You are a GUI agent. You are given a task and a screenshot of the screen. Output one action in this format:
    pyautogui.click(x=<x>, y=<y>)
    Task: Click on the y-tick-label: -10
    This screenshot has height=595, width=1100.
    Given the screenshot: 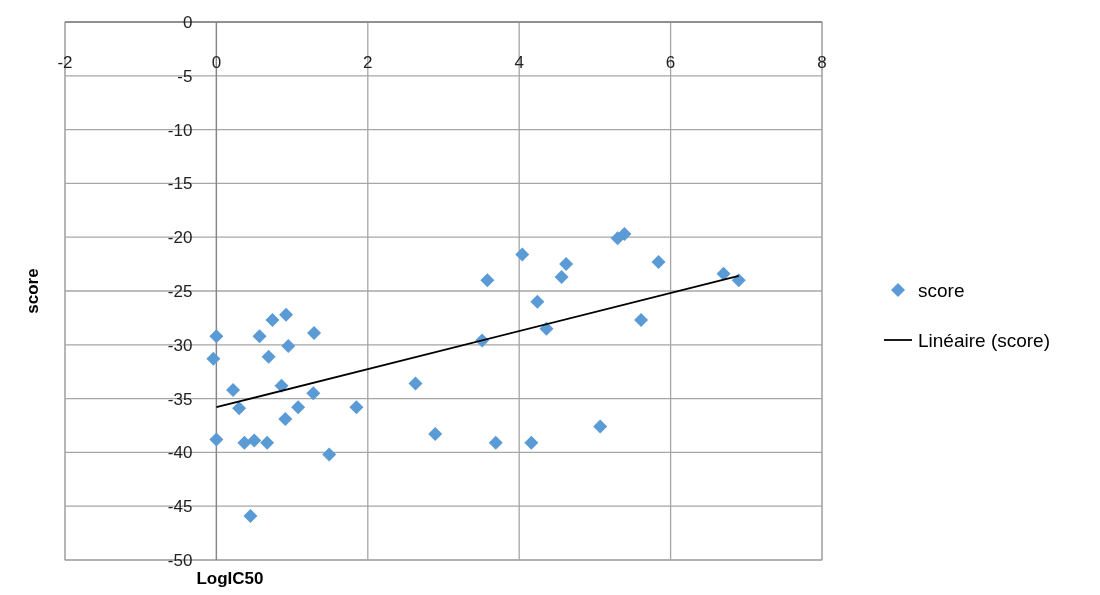 What is the action you would take?
    pyautogui.click(x=180, y=130)
    